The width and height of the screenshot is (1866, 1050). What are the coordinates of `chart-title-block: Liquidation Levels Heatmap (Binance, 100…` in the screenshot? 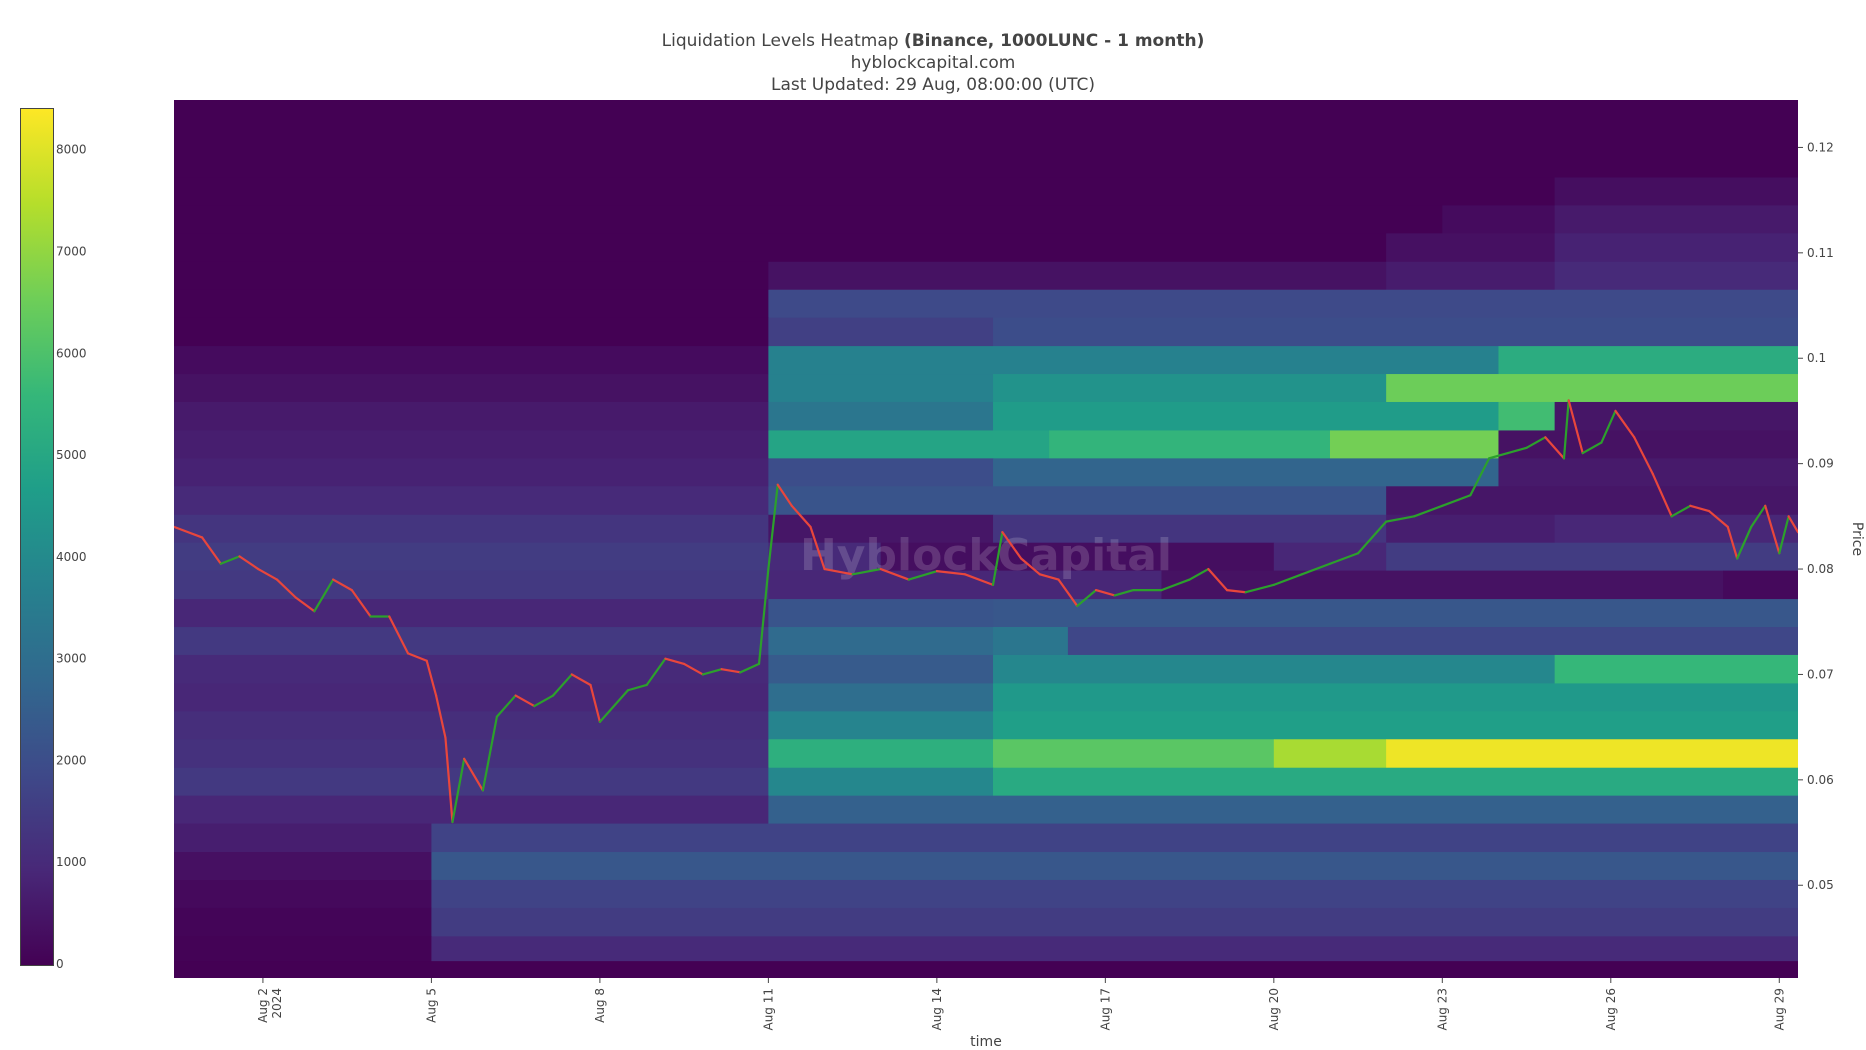 It's located at (933, 63).